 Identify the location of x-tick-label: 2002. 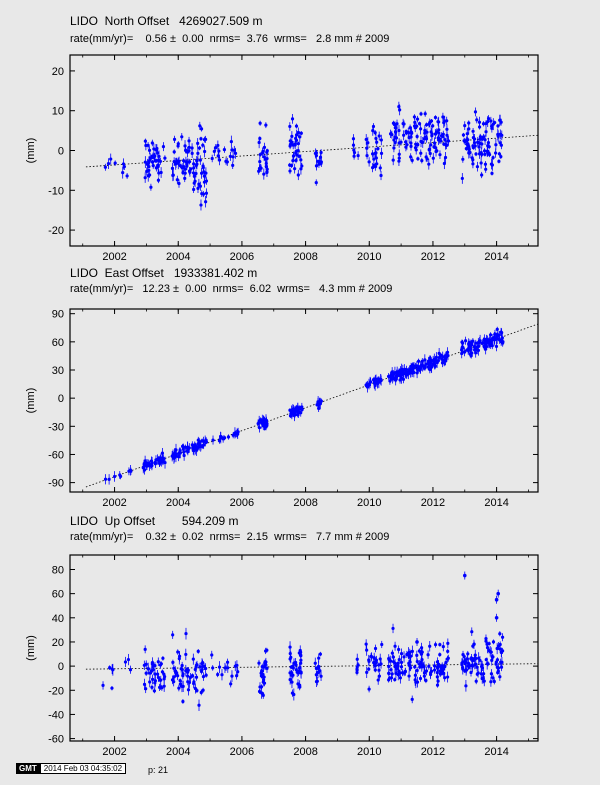
(114, 503).